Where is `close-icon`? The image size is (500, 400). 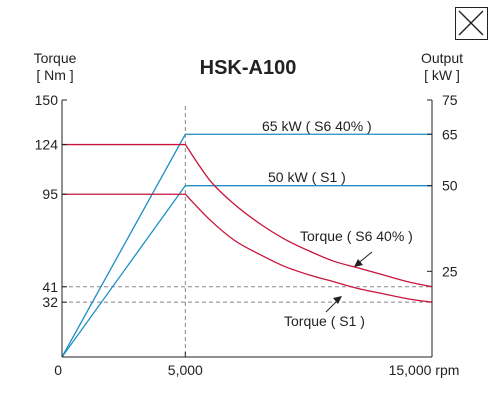 close-icon is located at coordinates (471, 23).